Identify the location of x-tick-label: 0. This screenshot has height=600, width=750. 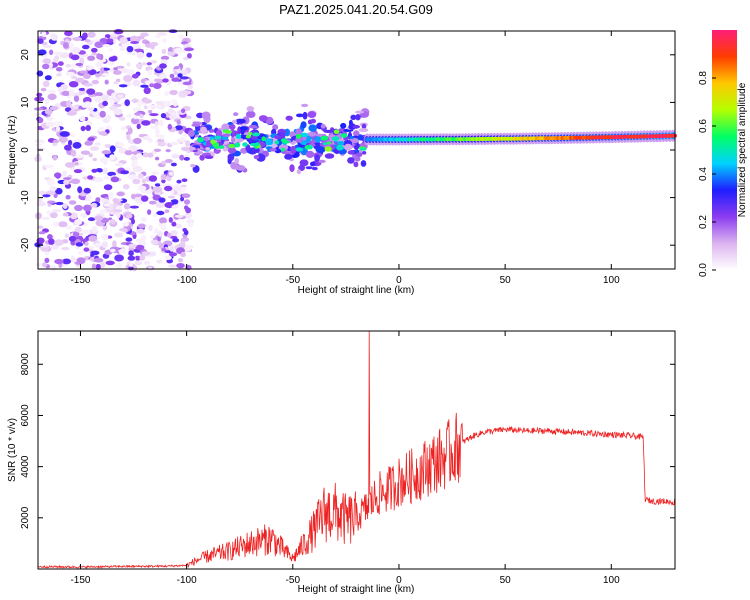
(399, 580).